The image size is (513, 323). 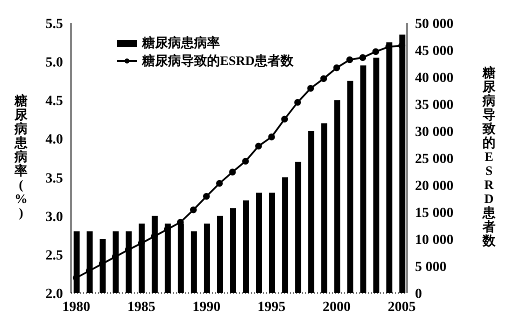 What do you see at coordinates (54, 178) in the screenshot?
I see `y-tick-label: 3.5` at bounding box center [54, 178].